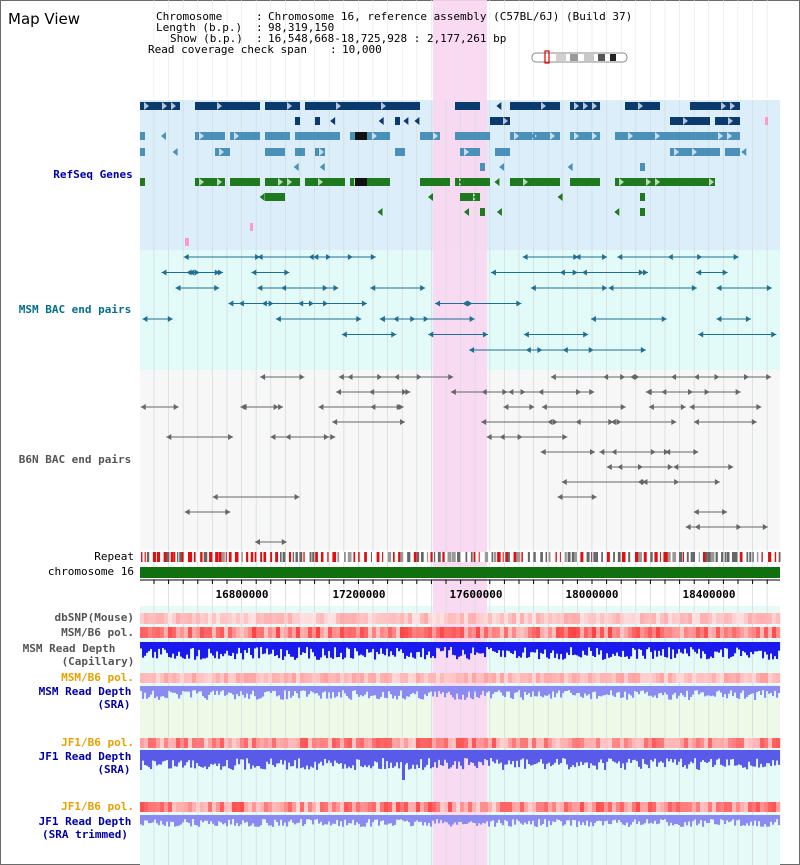 This screenshot has width=800, height=865. I want to click on track-label-jf1-pol-2: JF1/B6 pol., so click(97, 806).